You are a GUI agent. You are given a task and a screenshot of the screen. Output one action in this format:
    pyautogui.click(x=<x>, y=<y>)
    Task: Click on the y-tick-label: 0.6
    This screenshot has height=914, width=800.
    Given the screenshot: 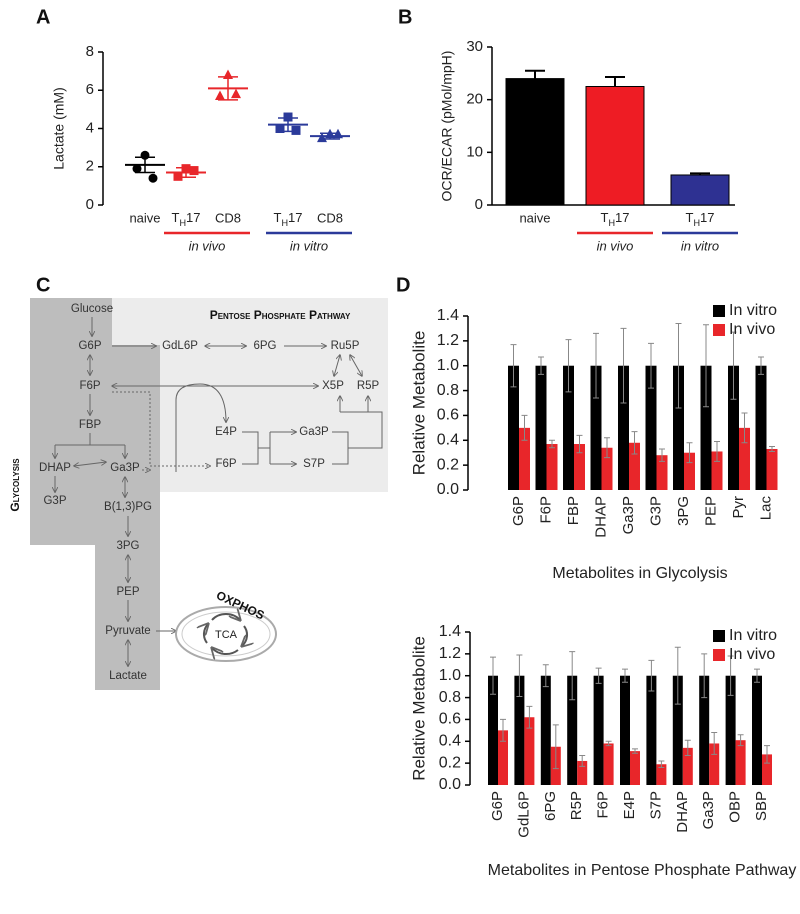 What is the action you would take?
    pyautogui.click(x=450, y=719)
    